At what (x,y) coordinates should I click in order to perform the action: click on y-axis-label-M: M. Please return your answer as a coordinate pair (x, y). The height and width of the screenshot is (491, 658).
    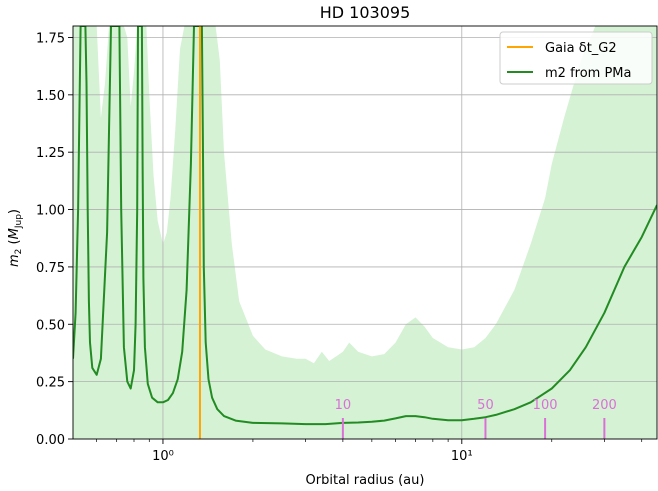
    Looking at the image, I should click on (14, 233).